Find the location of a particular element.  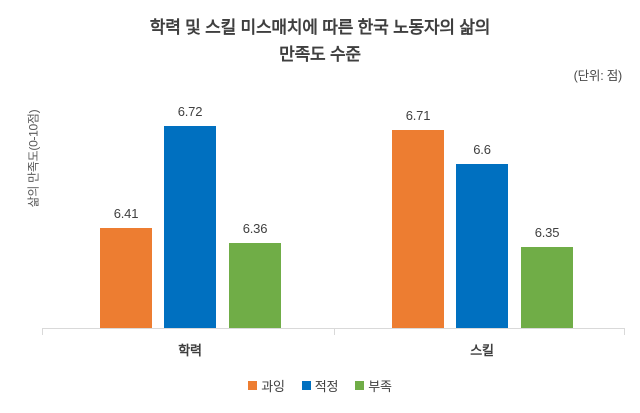

legend-label: 부족 is located at coordinates (380, 386).